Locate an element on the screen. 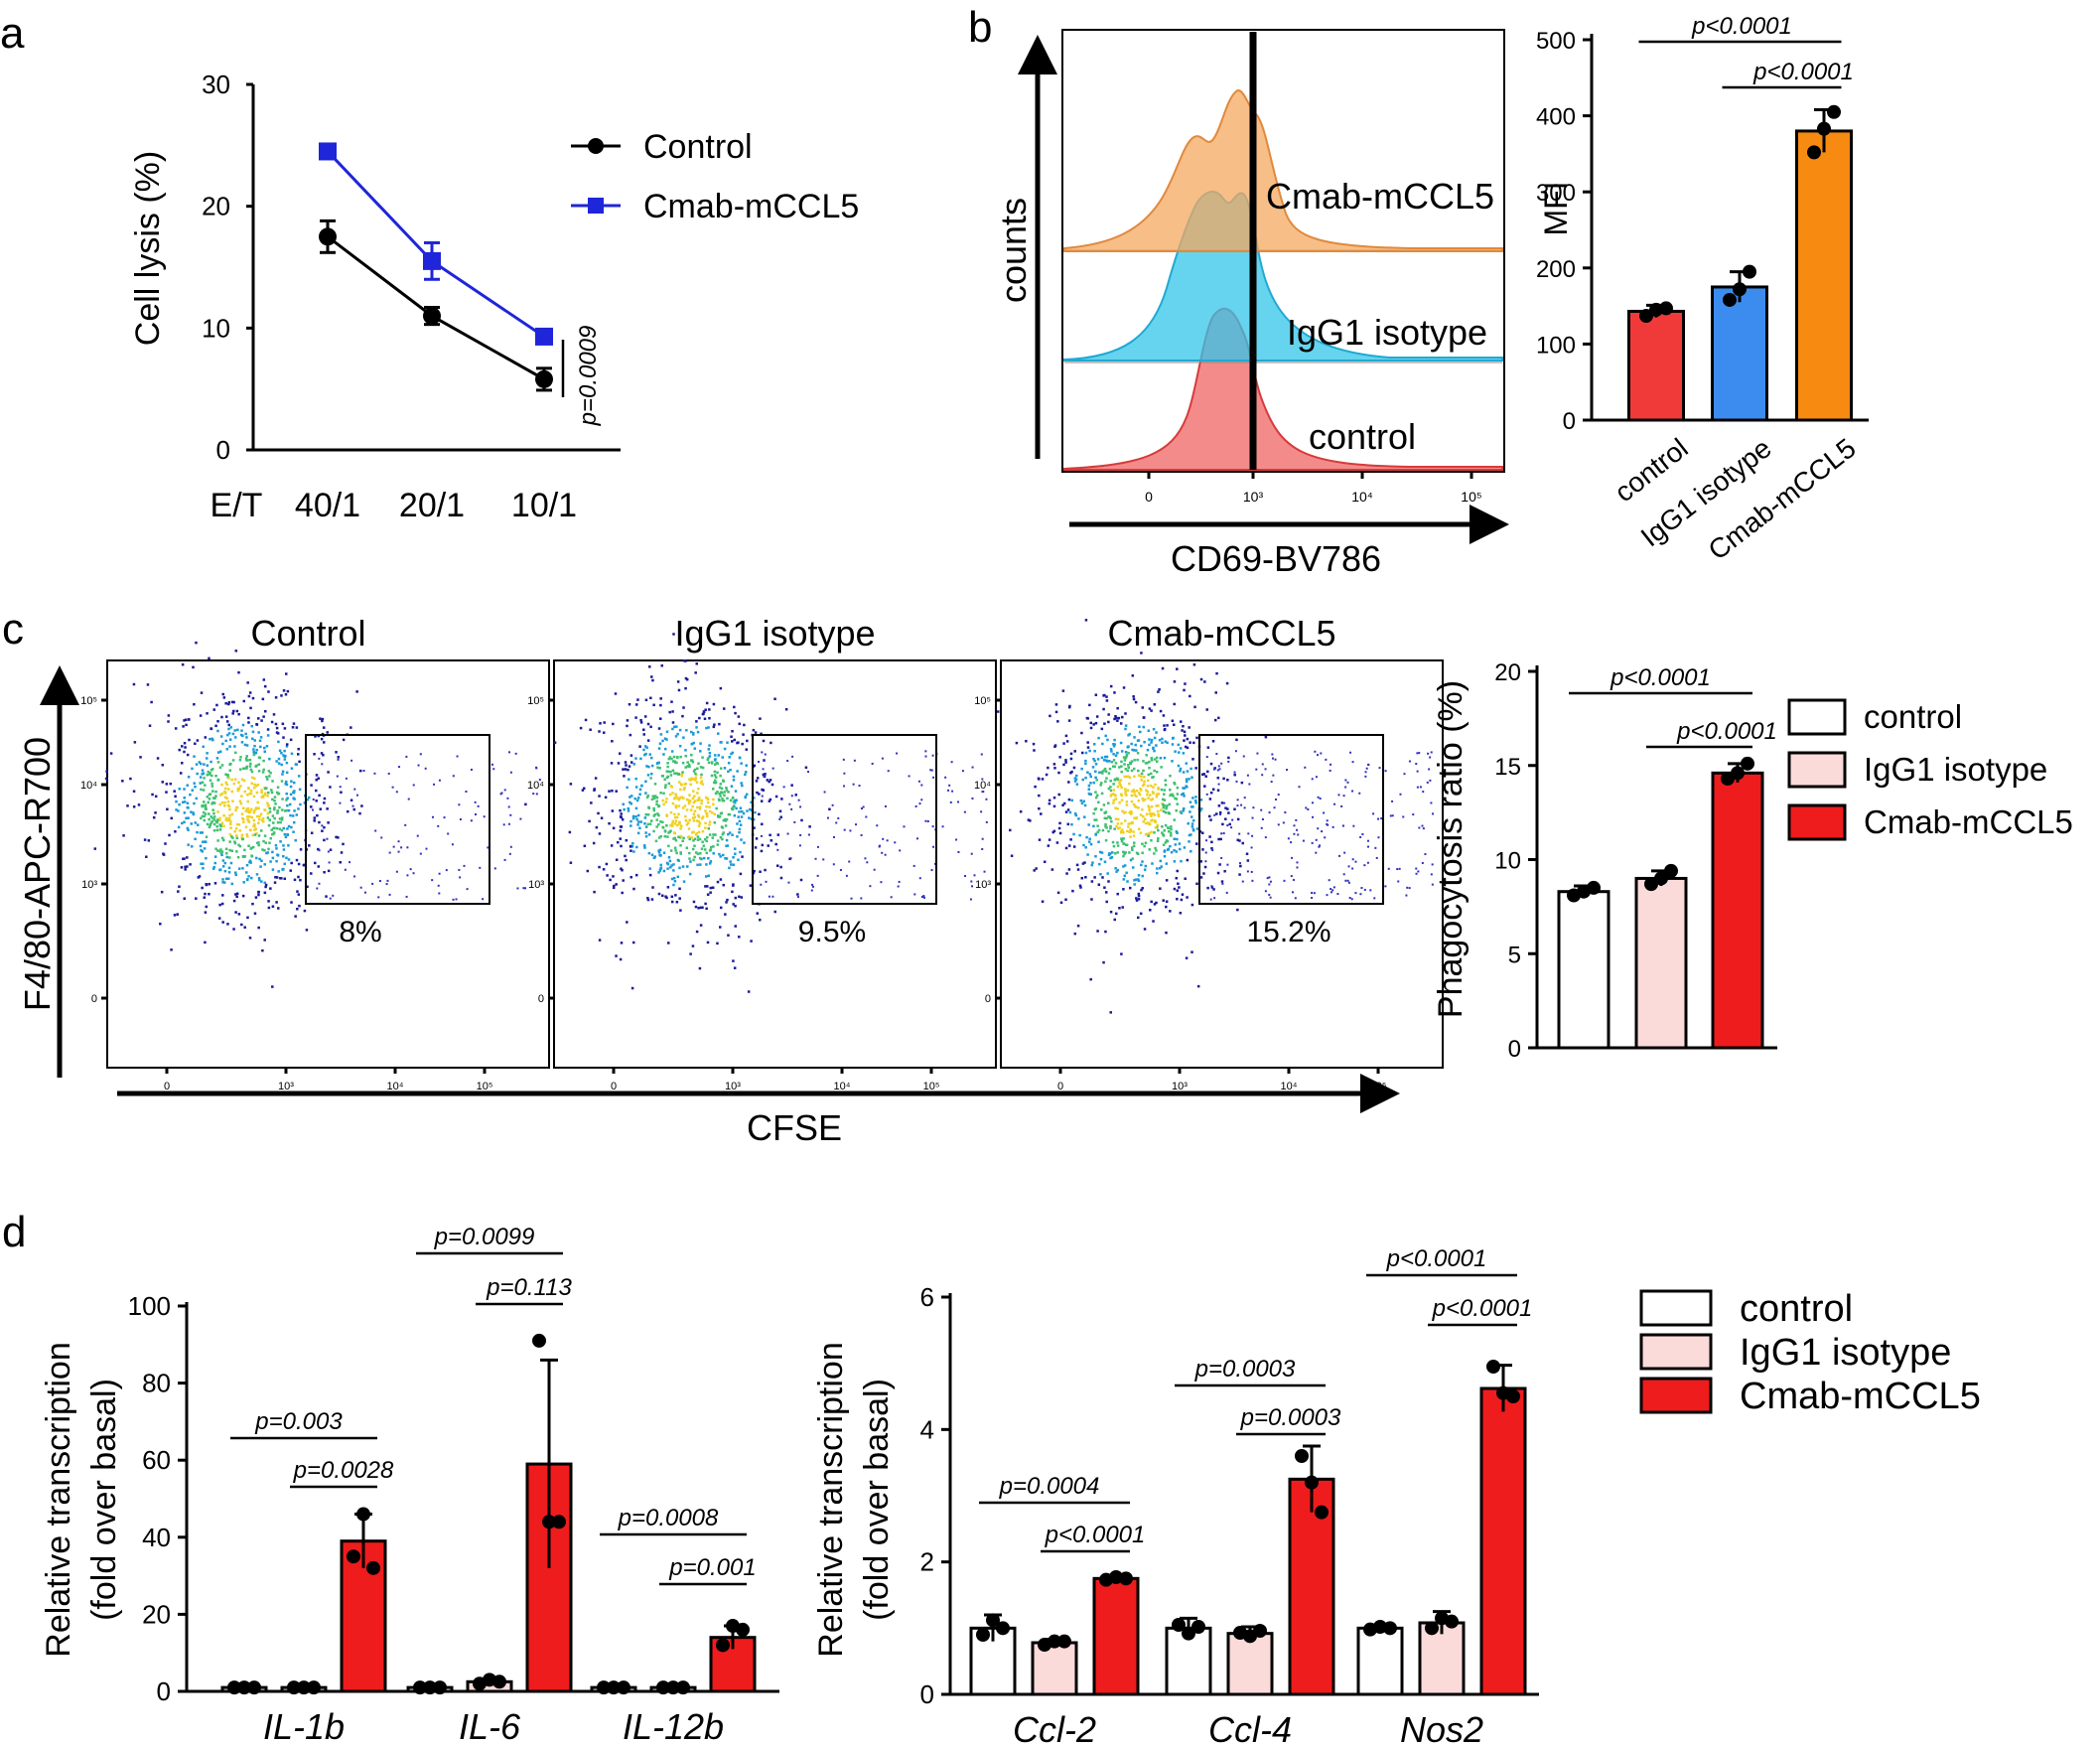 This screenshot has width=2100, height=1746. d-left-point is located at coordinates (234, 1687).